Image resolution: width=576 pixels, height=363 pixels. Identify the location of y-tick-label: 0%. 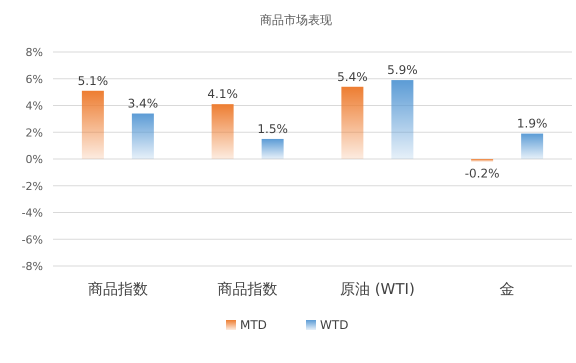
(34, 159).